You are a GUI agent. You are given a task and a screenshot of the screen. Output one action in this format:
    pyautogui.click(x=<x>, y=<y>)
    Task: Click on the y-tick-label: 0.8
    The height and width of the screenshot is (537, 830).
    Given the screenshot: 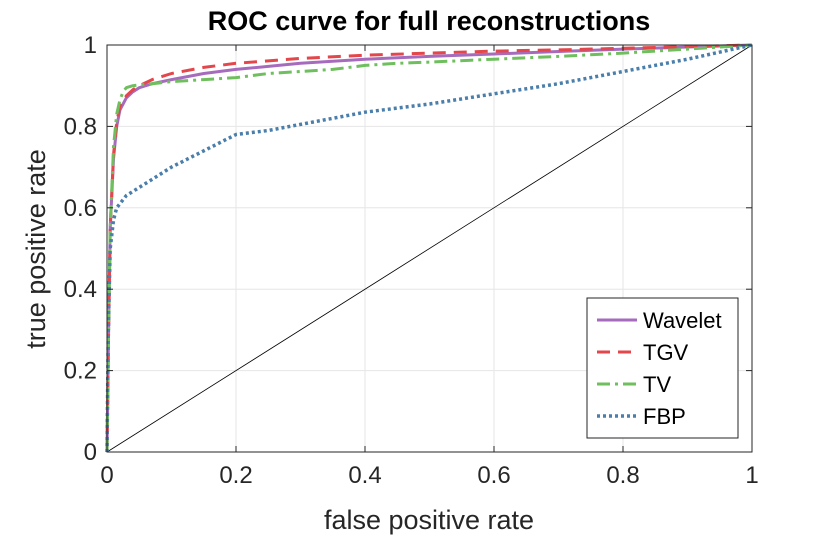 What is the action you would take?
    pyautogui.click(x=80, y=126)
    